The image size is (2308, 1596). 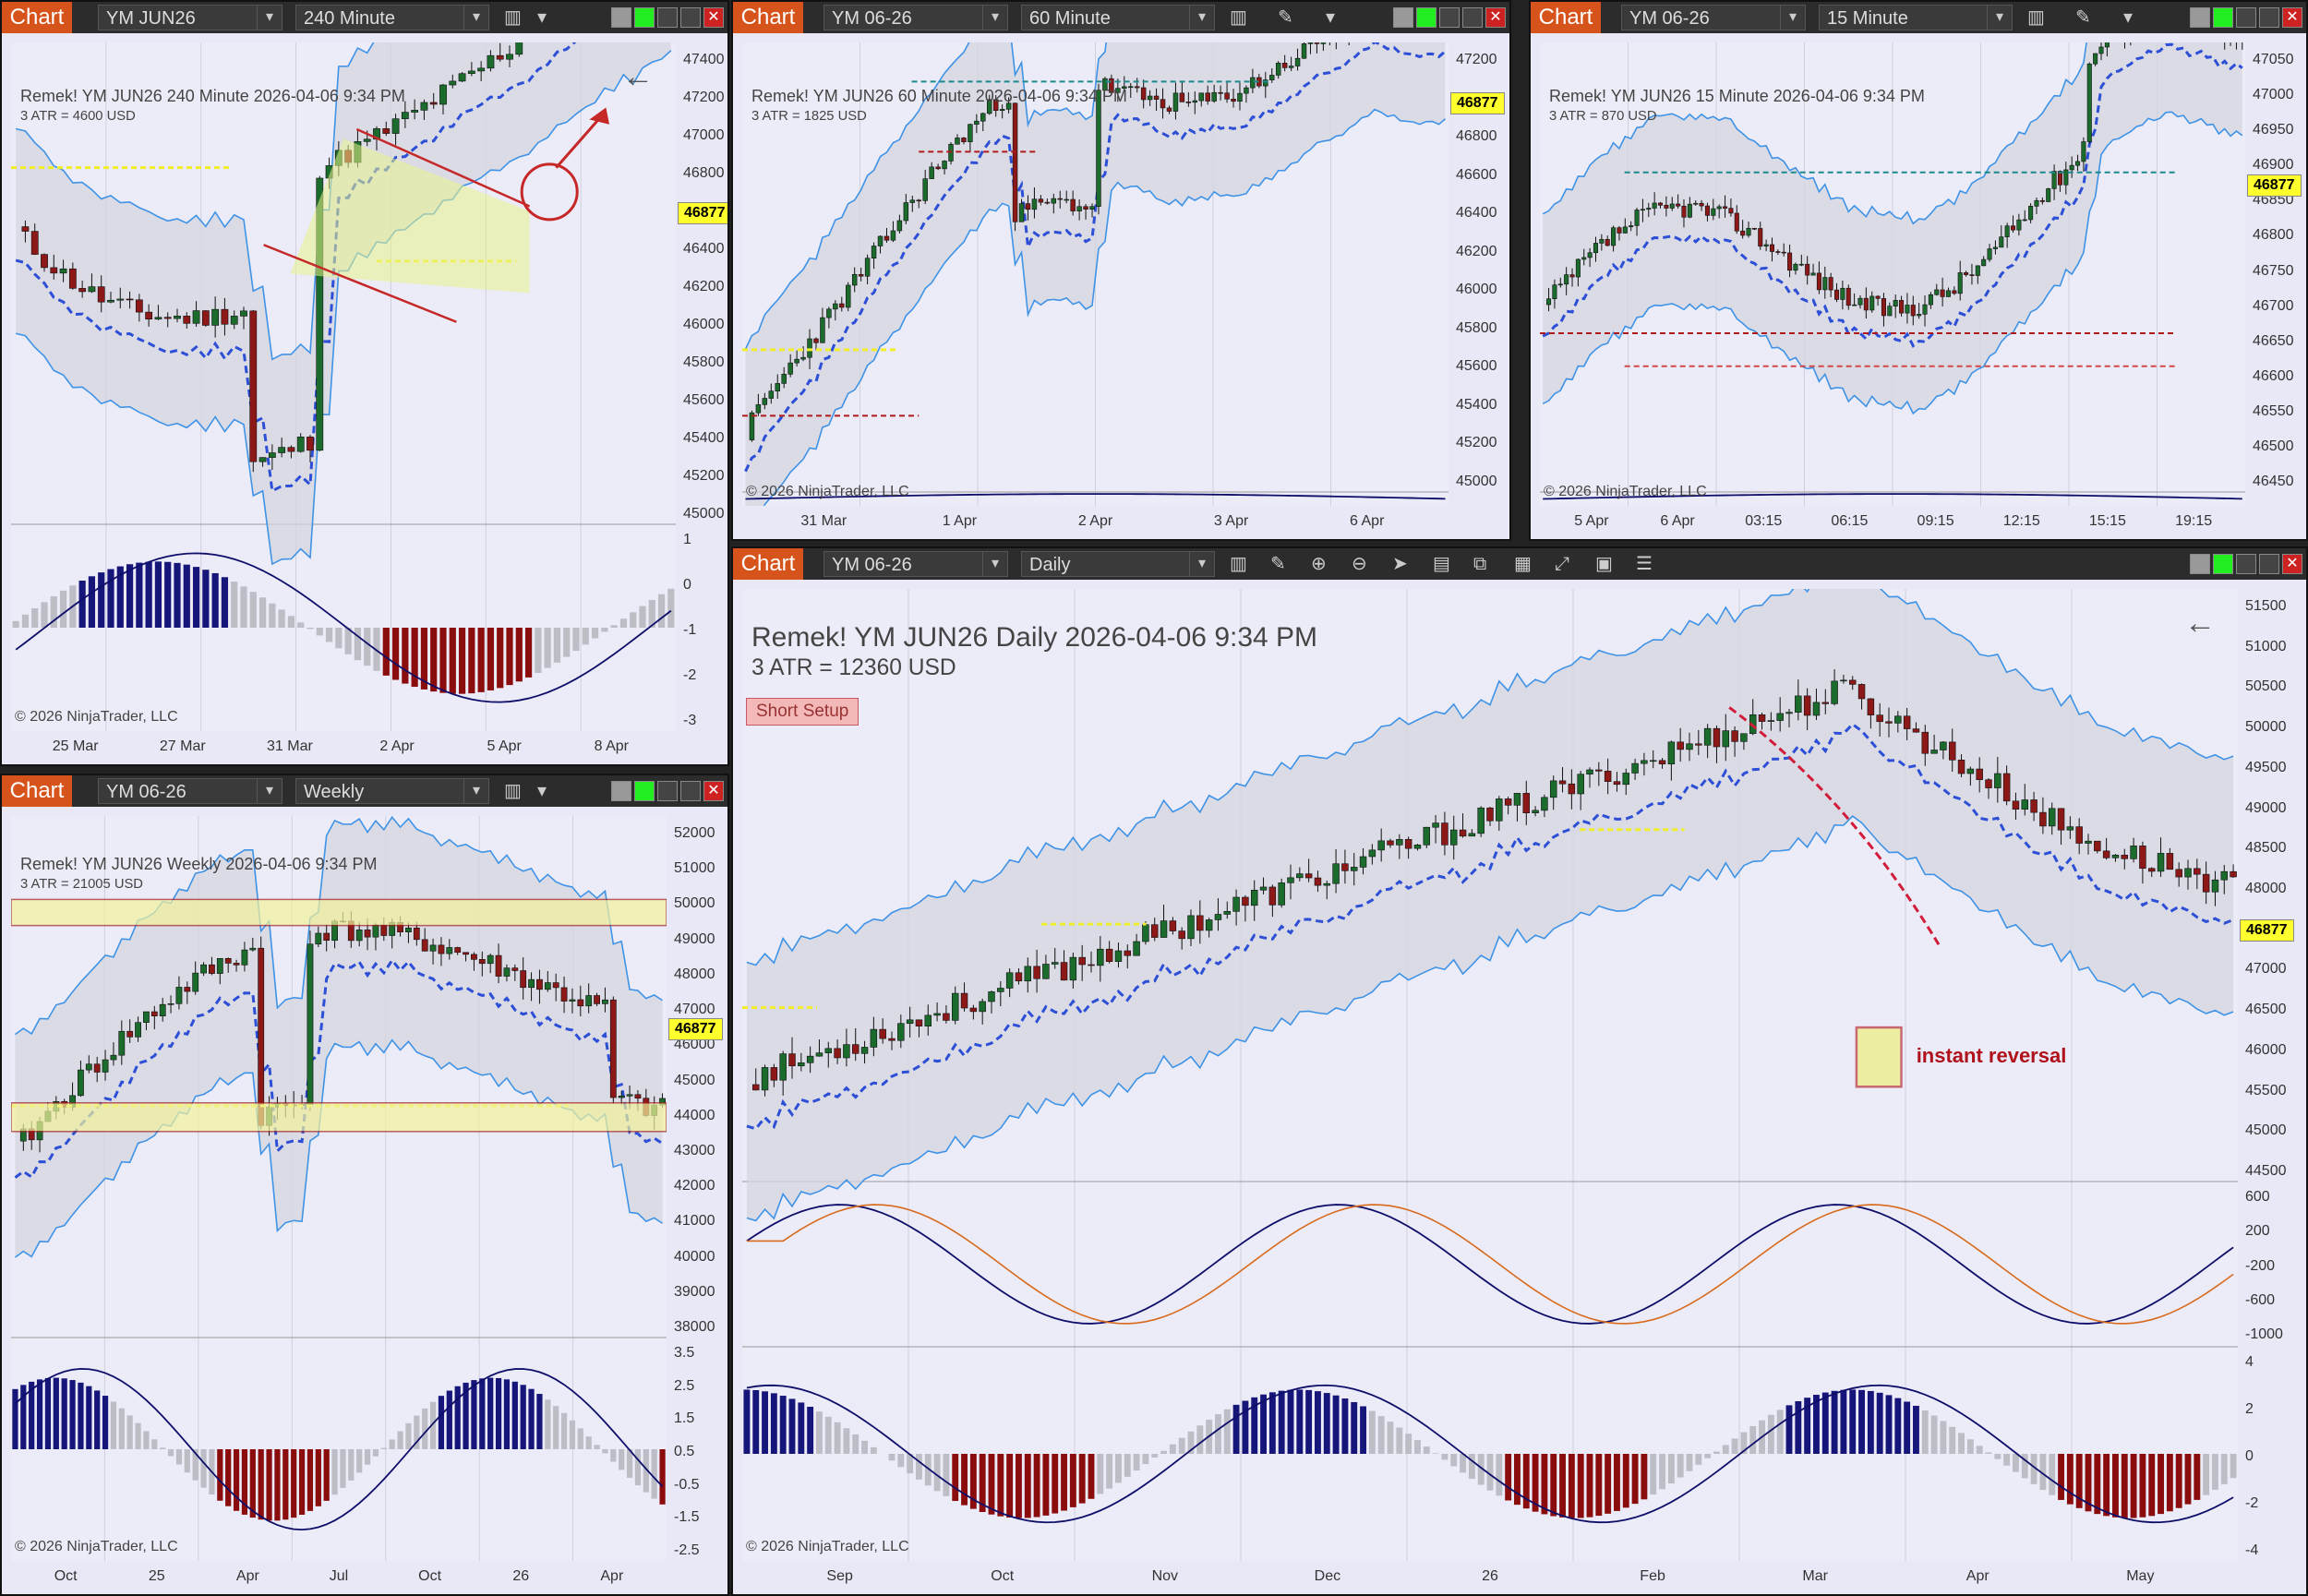 I want to click on drawing-tool-icon: ⤢, so click(x=1562, y=564).